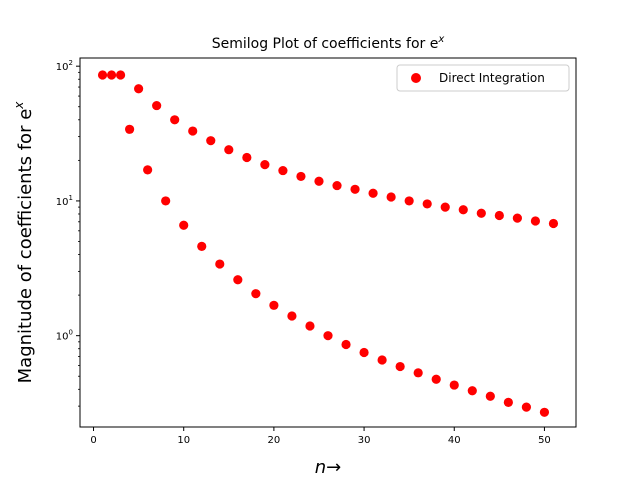 The height and width of the screenshot is (480, 640). I want to click on x-tick-label: 50, so click(544, 440).